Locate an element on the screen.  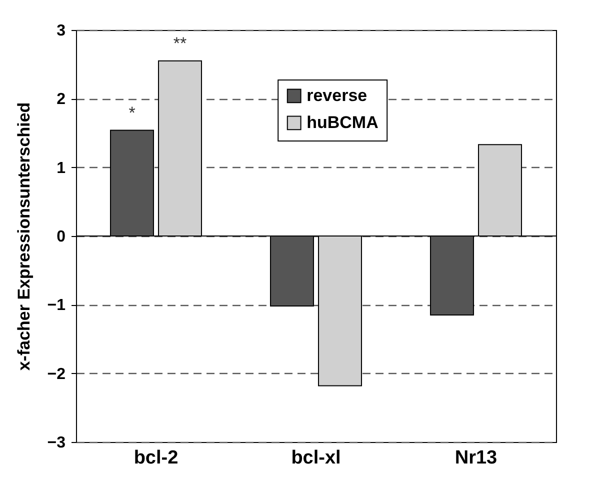
y-tick-label: −2 is located at coordinates (56, 374).